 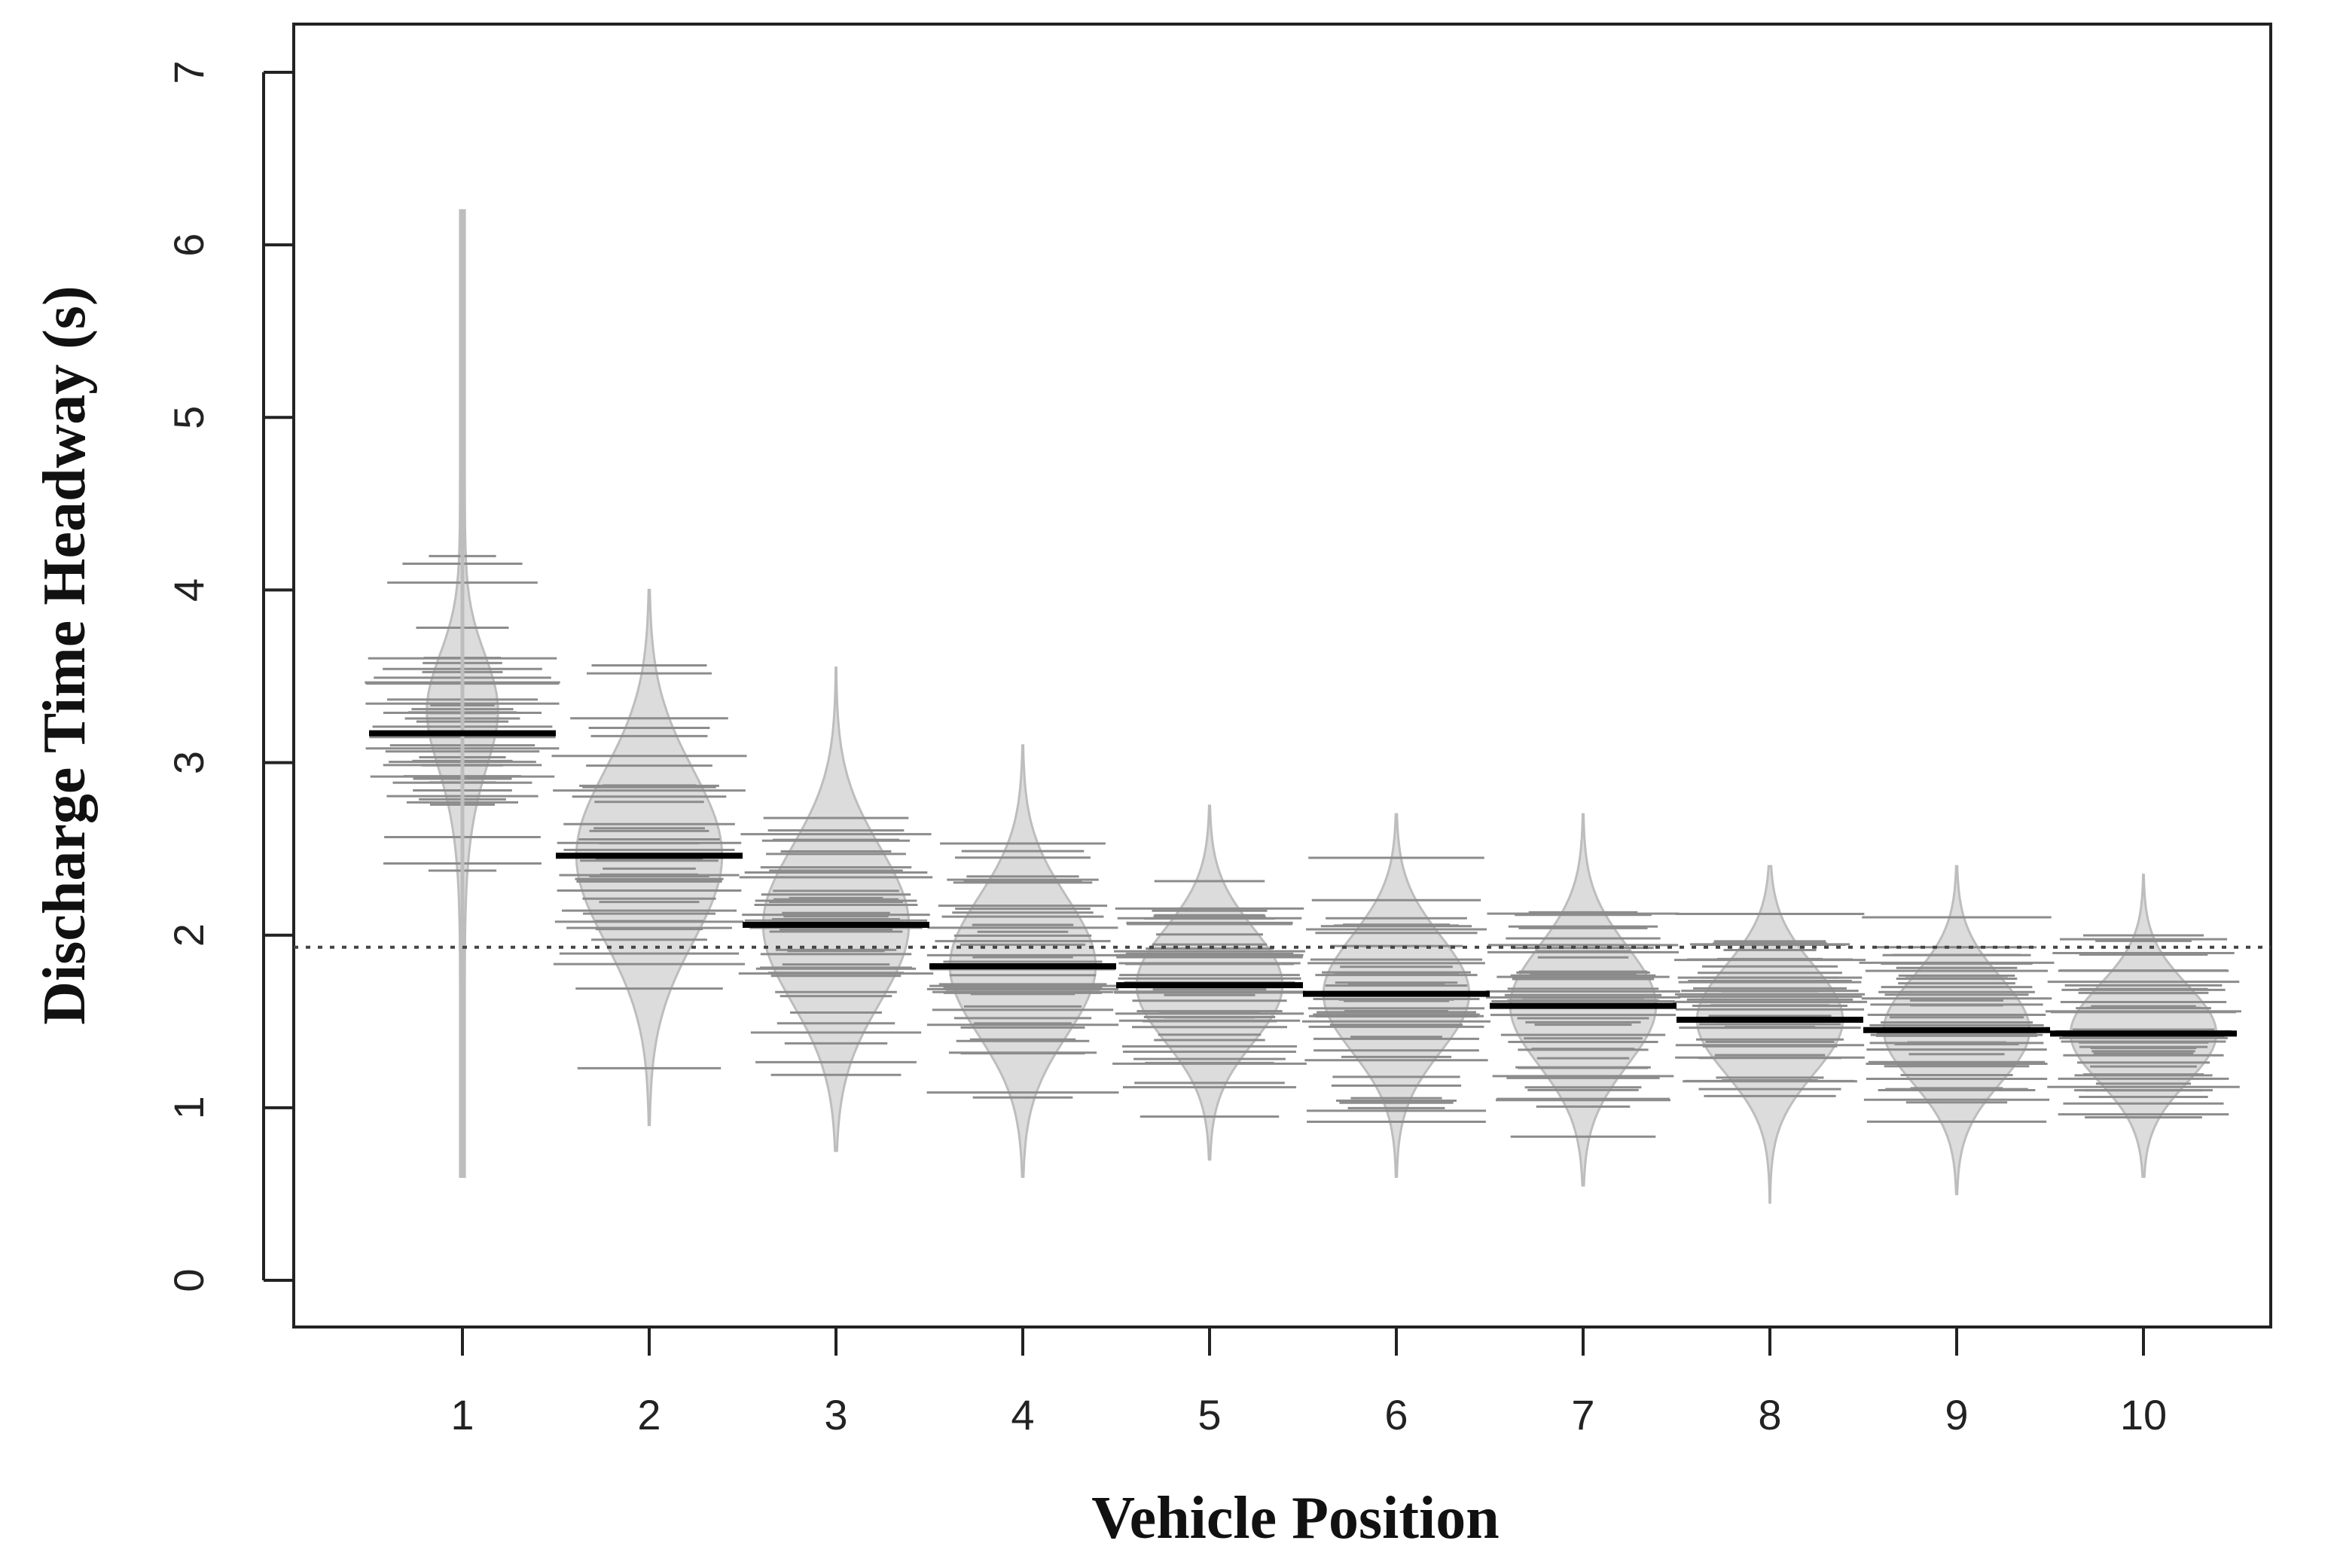 What do you see at coordinates (188, 1280) in the screenshot?
I see `y-tick-label: 0` at bounding box center [188, 1280].